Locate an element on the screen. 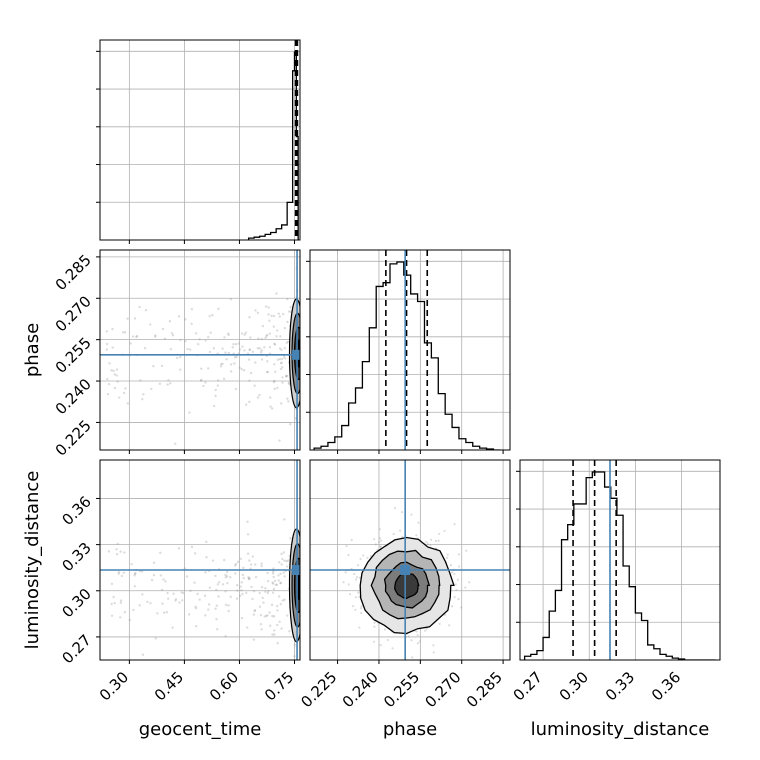  y-tick-label-luminosity_distance: 0.33 is located at coordinates (76, 557).